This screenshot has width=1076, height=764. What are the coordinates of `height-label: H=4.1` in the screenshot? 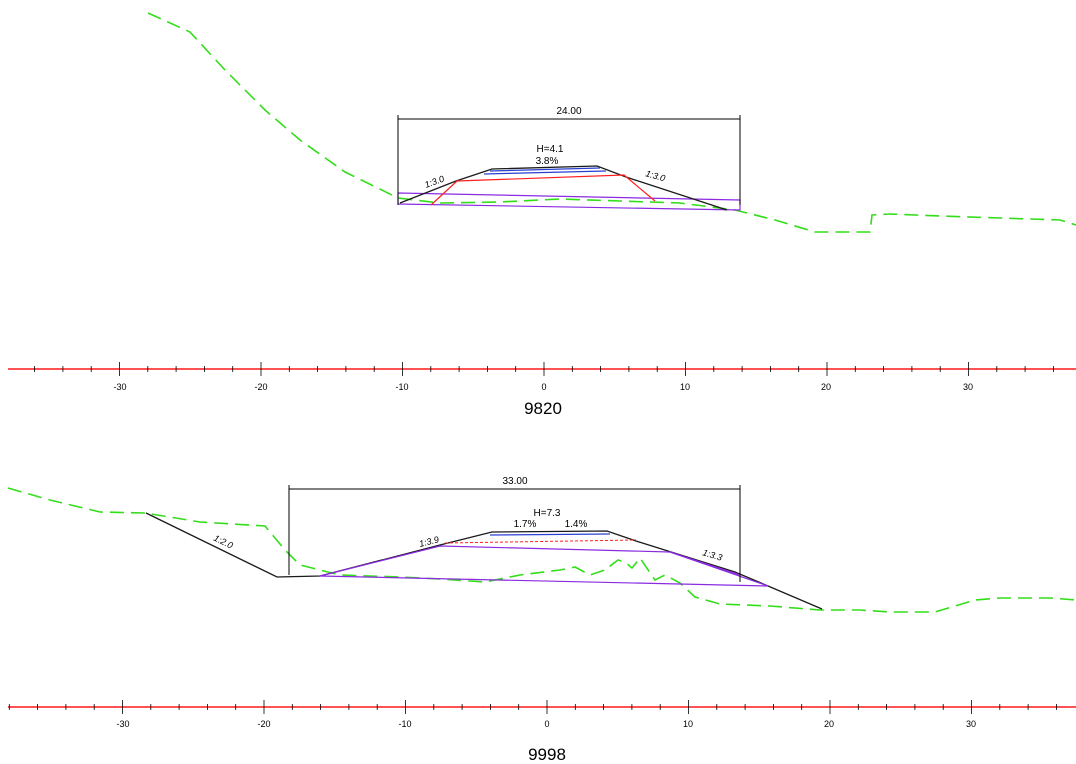 It's located at (550, 149).